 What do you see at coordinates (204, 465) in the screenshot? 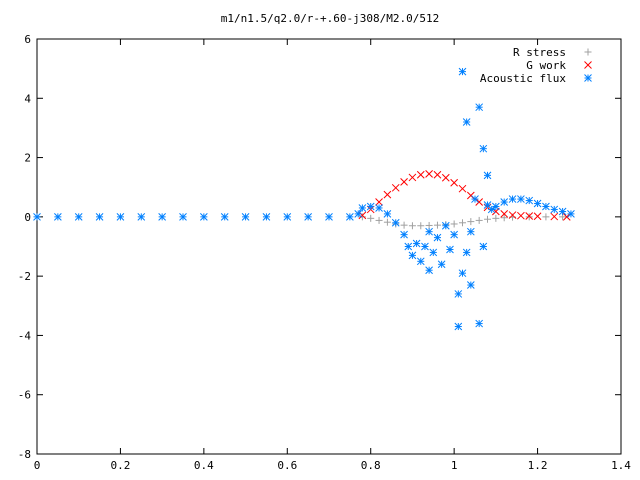
I see `x-tick-label: 0.4` at bounding box center [204, 465].